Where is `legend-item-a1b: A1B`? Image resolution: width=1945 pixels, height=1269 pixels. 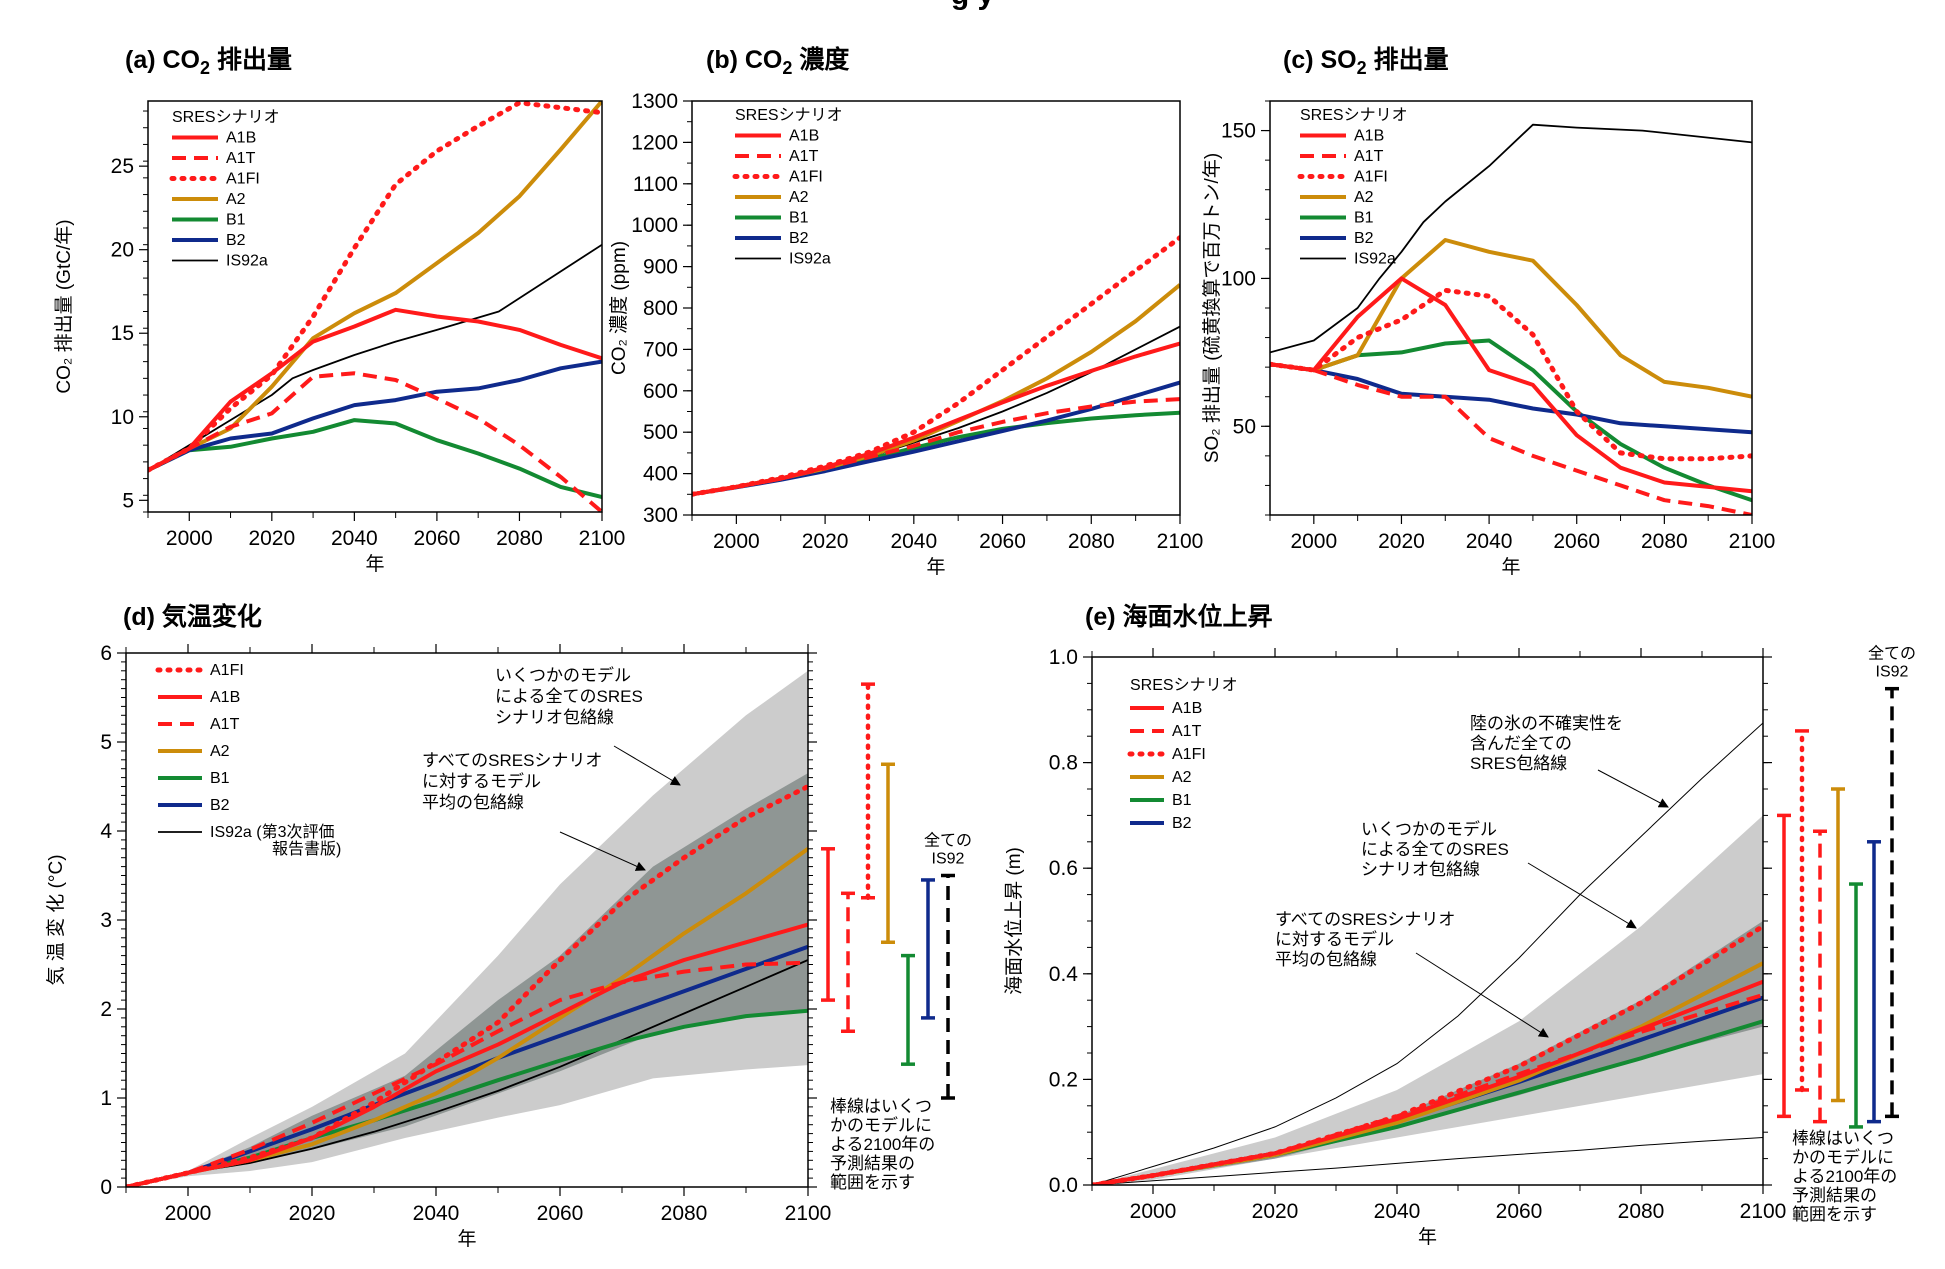
legend-item-a1b: A1B is located at coordinates (214, 138).